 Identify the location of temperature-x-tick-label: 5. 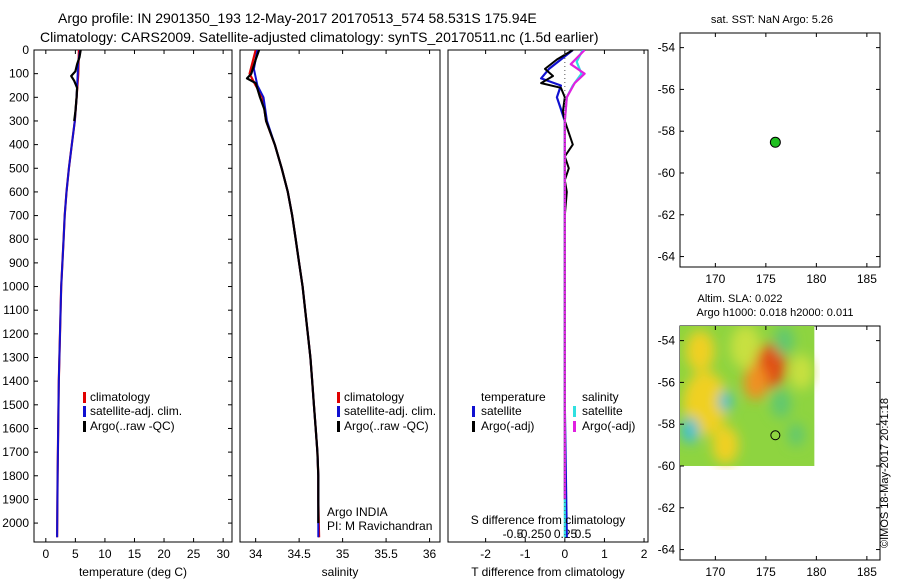
(75, 554).